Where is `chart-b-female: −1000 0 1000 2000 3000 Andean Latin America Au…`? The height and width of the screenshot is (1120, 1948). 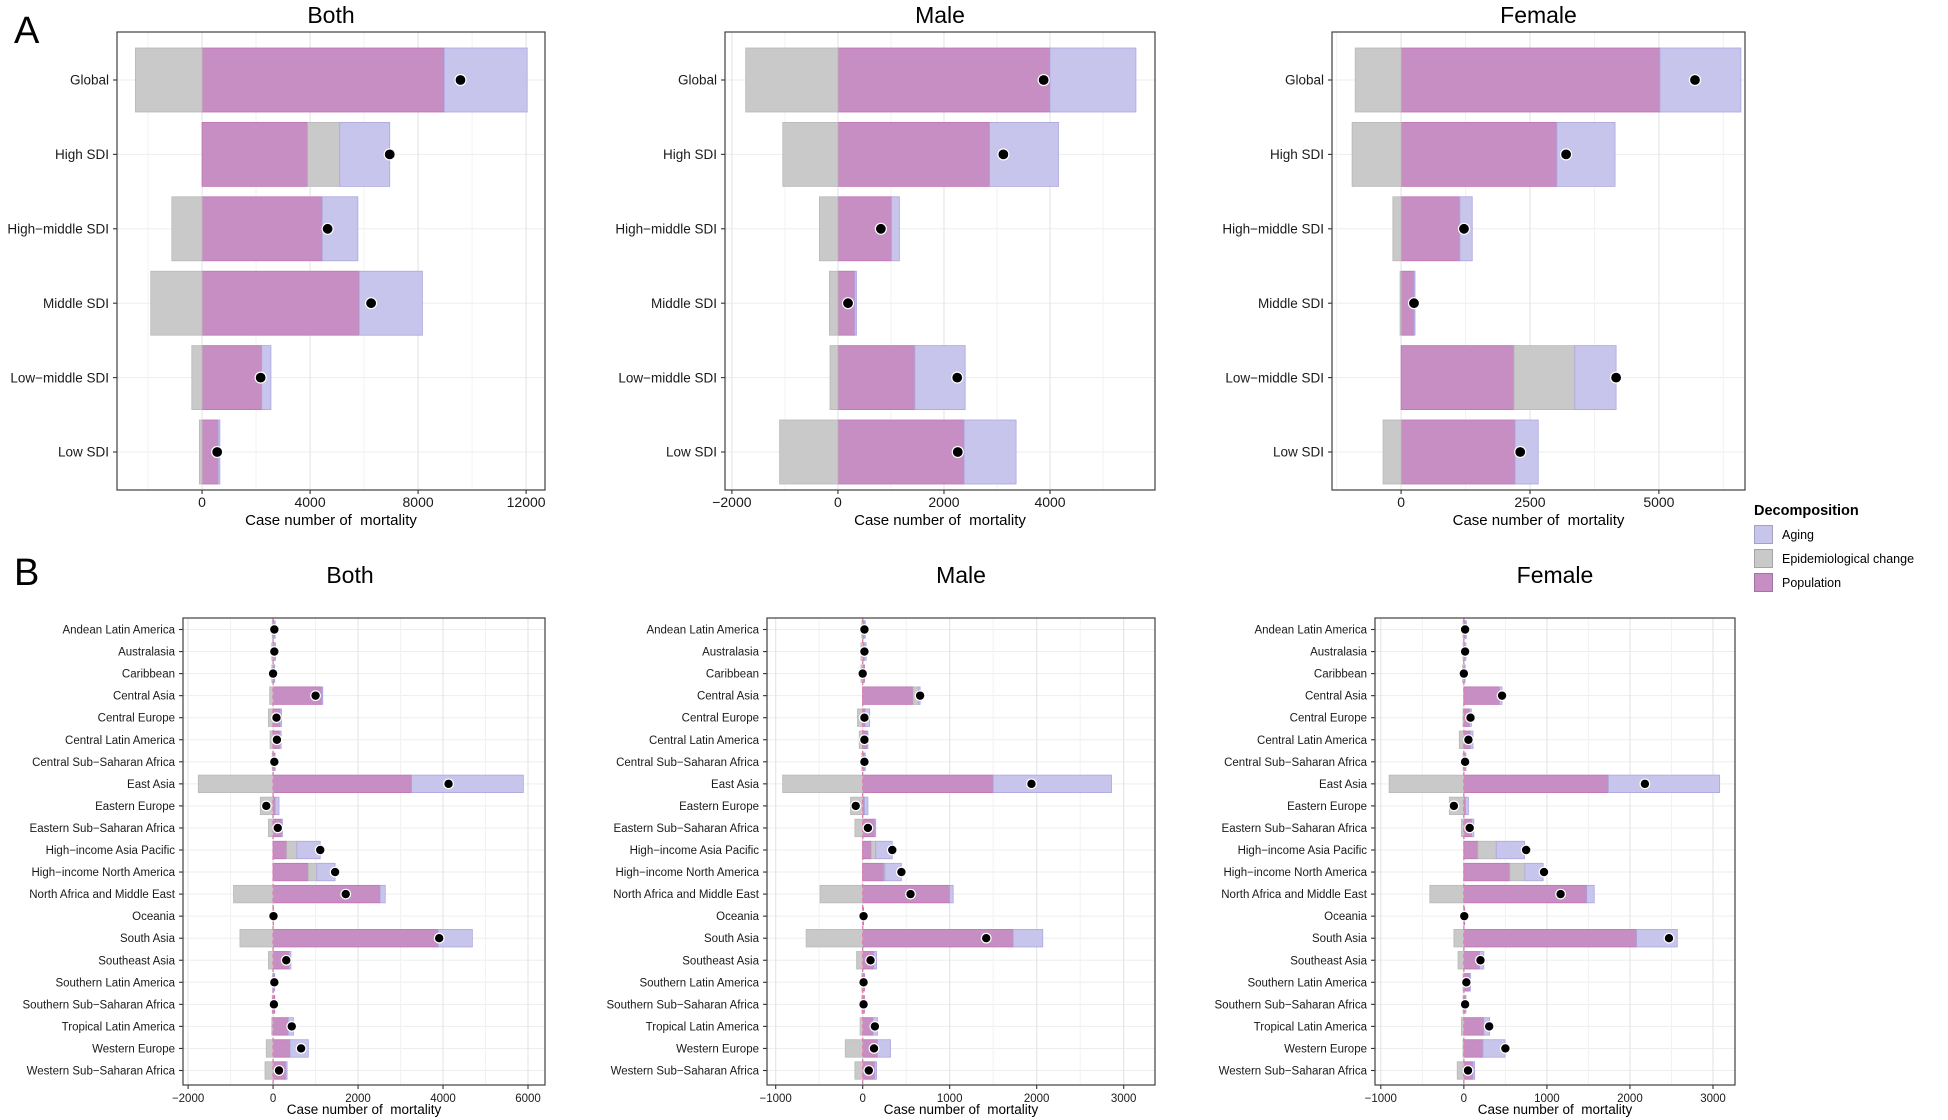 chart-b-female: −1000 0 1000 2000 3000 Andean Latin America Au… is located at coordinates (1475, 861).